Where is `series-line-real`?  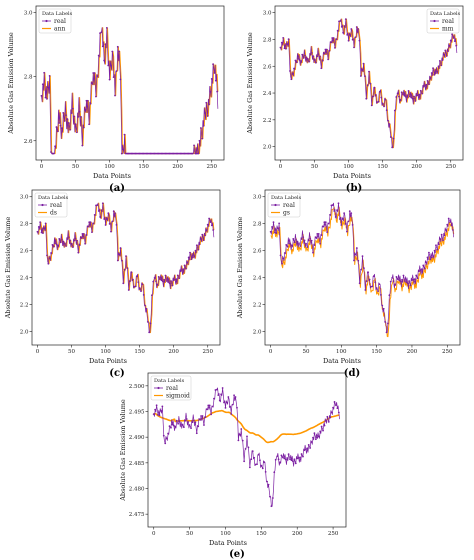
series-line-real is located at coordinates (362, 267).